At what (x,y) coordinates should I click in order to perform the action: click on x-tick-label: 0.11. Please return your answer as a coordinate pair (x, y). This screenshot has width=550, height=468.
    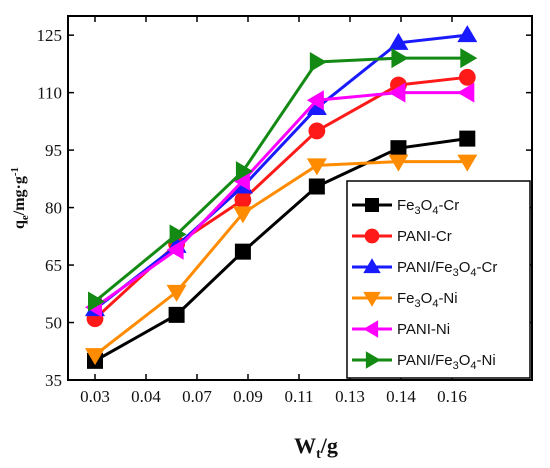
    Looking at the image, I should click on (298, 396).